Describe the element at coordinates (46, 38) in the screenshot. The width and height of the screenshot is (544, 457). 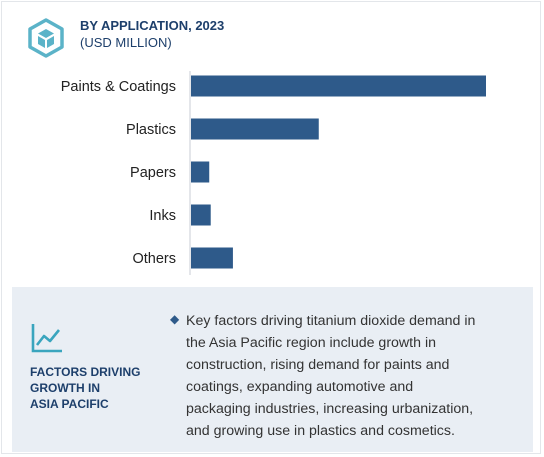
I see `hexagon-cube-icon` at that location.